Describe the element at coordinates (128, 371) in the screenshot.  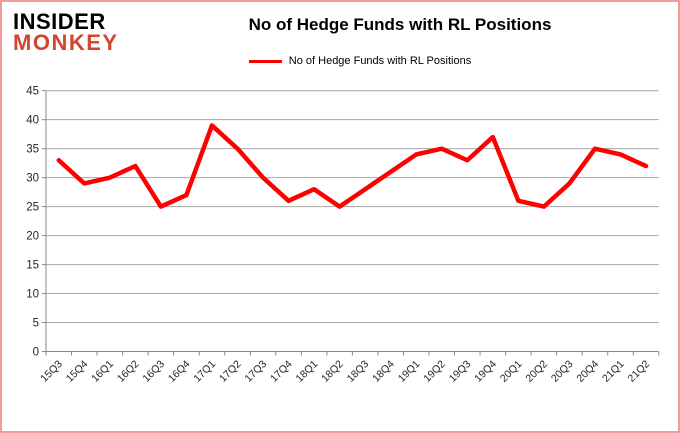
I see `x-tick-label: 16Q2` at that location.